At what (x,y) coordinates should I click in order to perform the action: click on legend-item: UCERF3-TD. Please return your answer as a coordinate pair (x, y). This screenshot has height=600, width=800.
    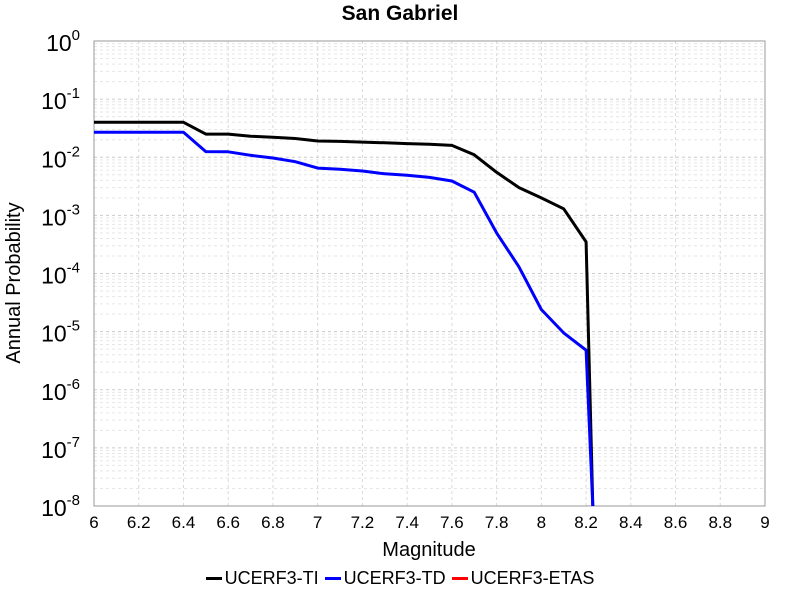
    Looking at the image, I should click on (385, 578).